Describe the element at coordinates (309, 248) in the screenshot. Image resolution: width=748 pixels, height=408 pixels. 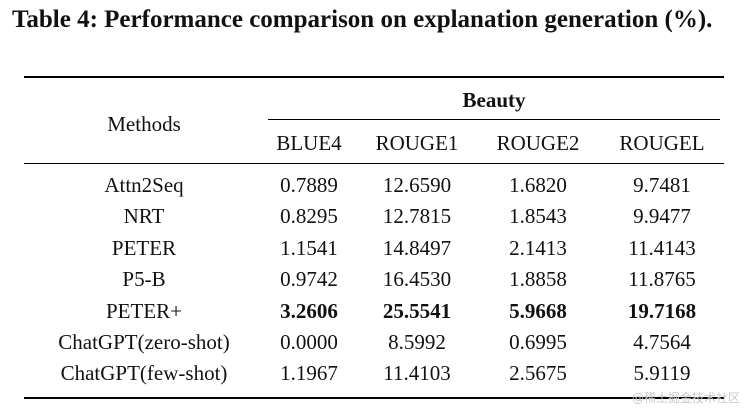
I see `table-cell-value: 1.1541` at that location.